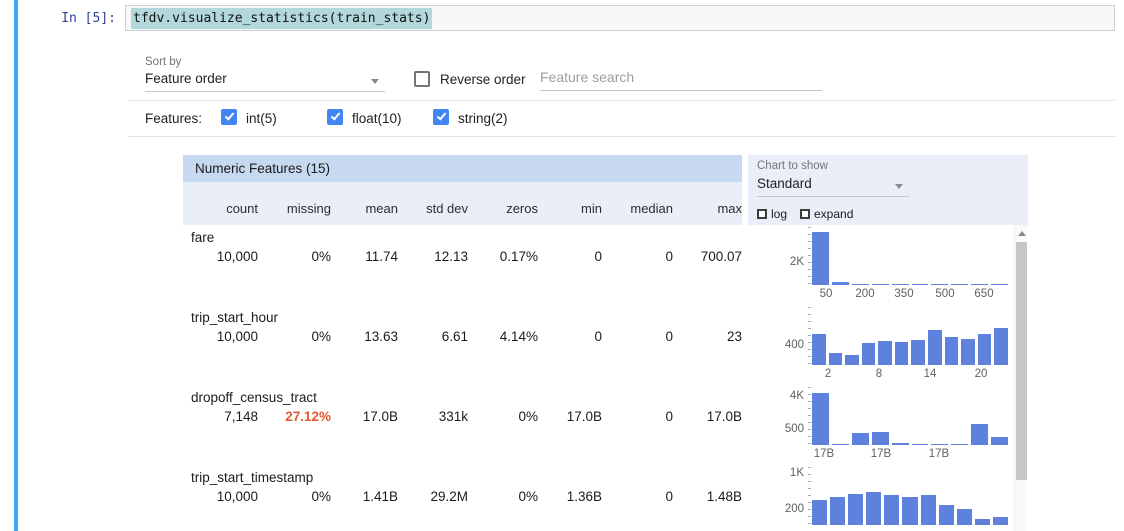 The width and height of the screenshot is (1124, 531). What do you see at coordinates (242, 208) in the screenshot?
I see `column-header-count: count` at bounding box center [242, 208].